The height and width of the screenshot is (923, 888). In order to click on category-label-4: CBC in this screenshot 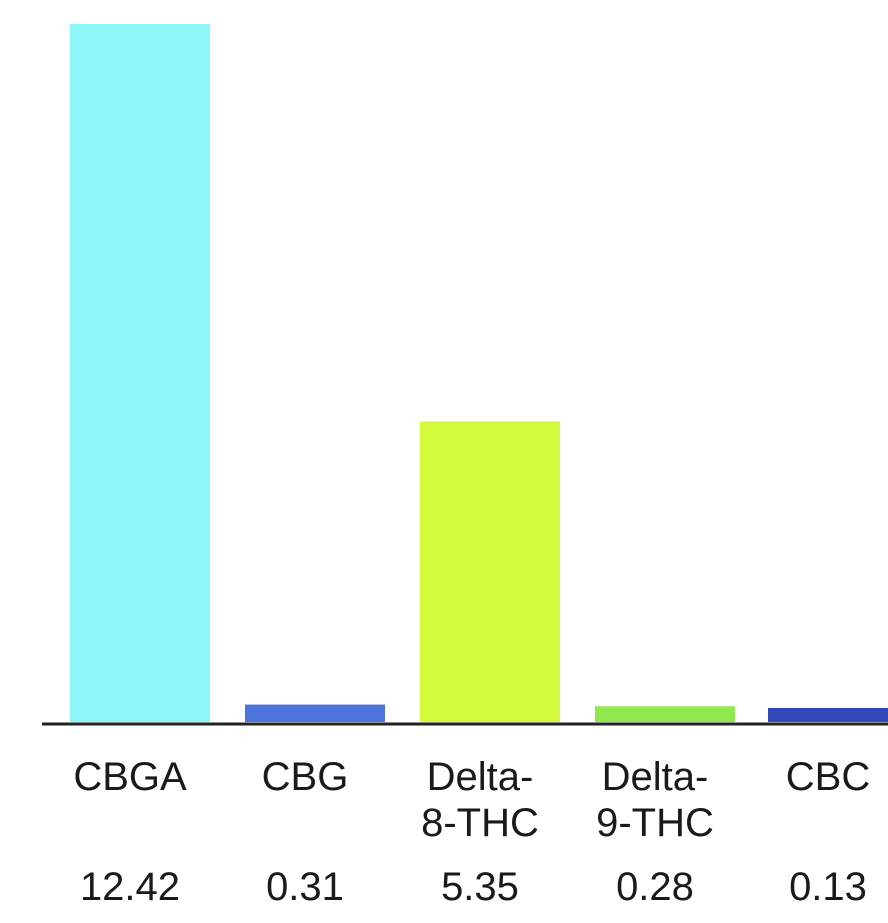, I will do `click(828, 777)`.